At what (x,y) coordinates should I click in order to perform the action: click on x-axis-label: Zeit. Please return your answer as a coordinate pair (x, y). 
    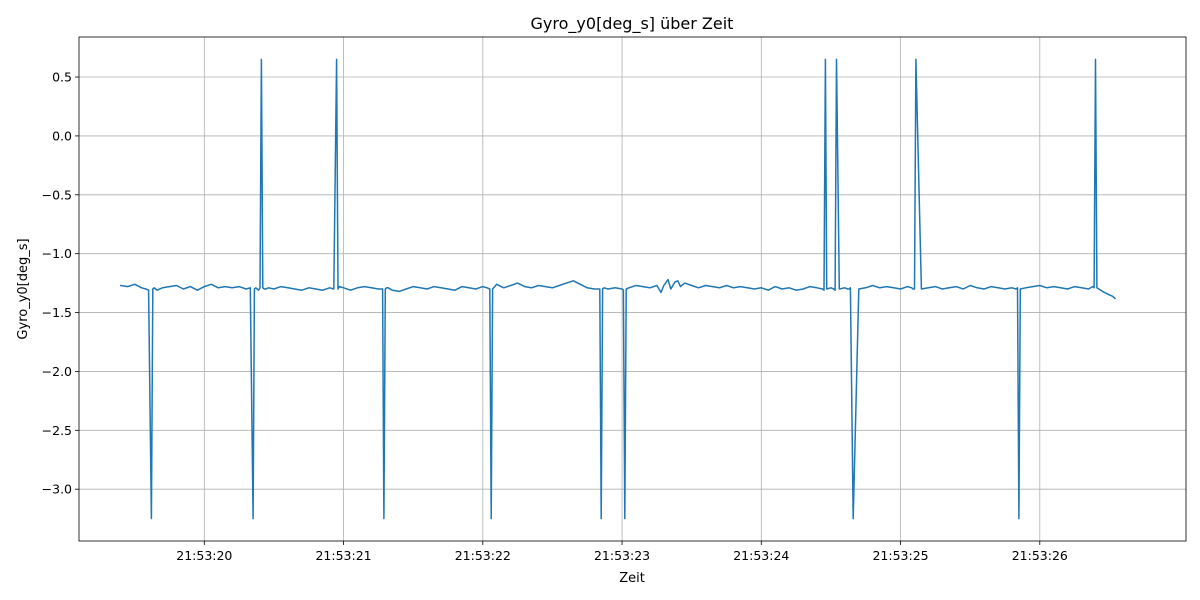
    Looking at the image, I should click on (632, 578).